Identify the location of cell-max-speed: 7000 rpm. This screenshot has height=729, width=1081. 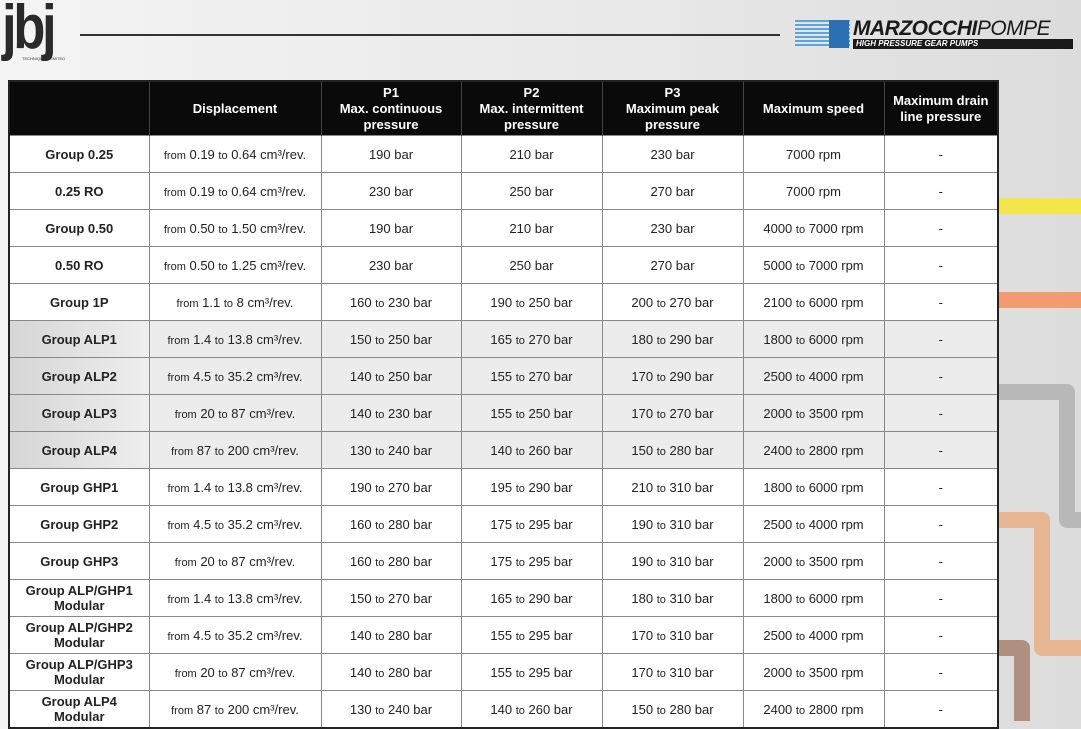
(813, 154).